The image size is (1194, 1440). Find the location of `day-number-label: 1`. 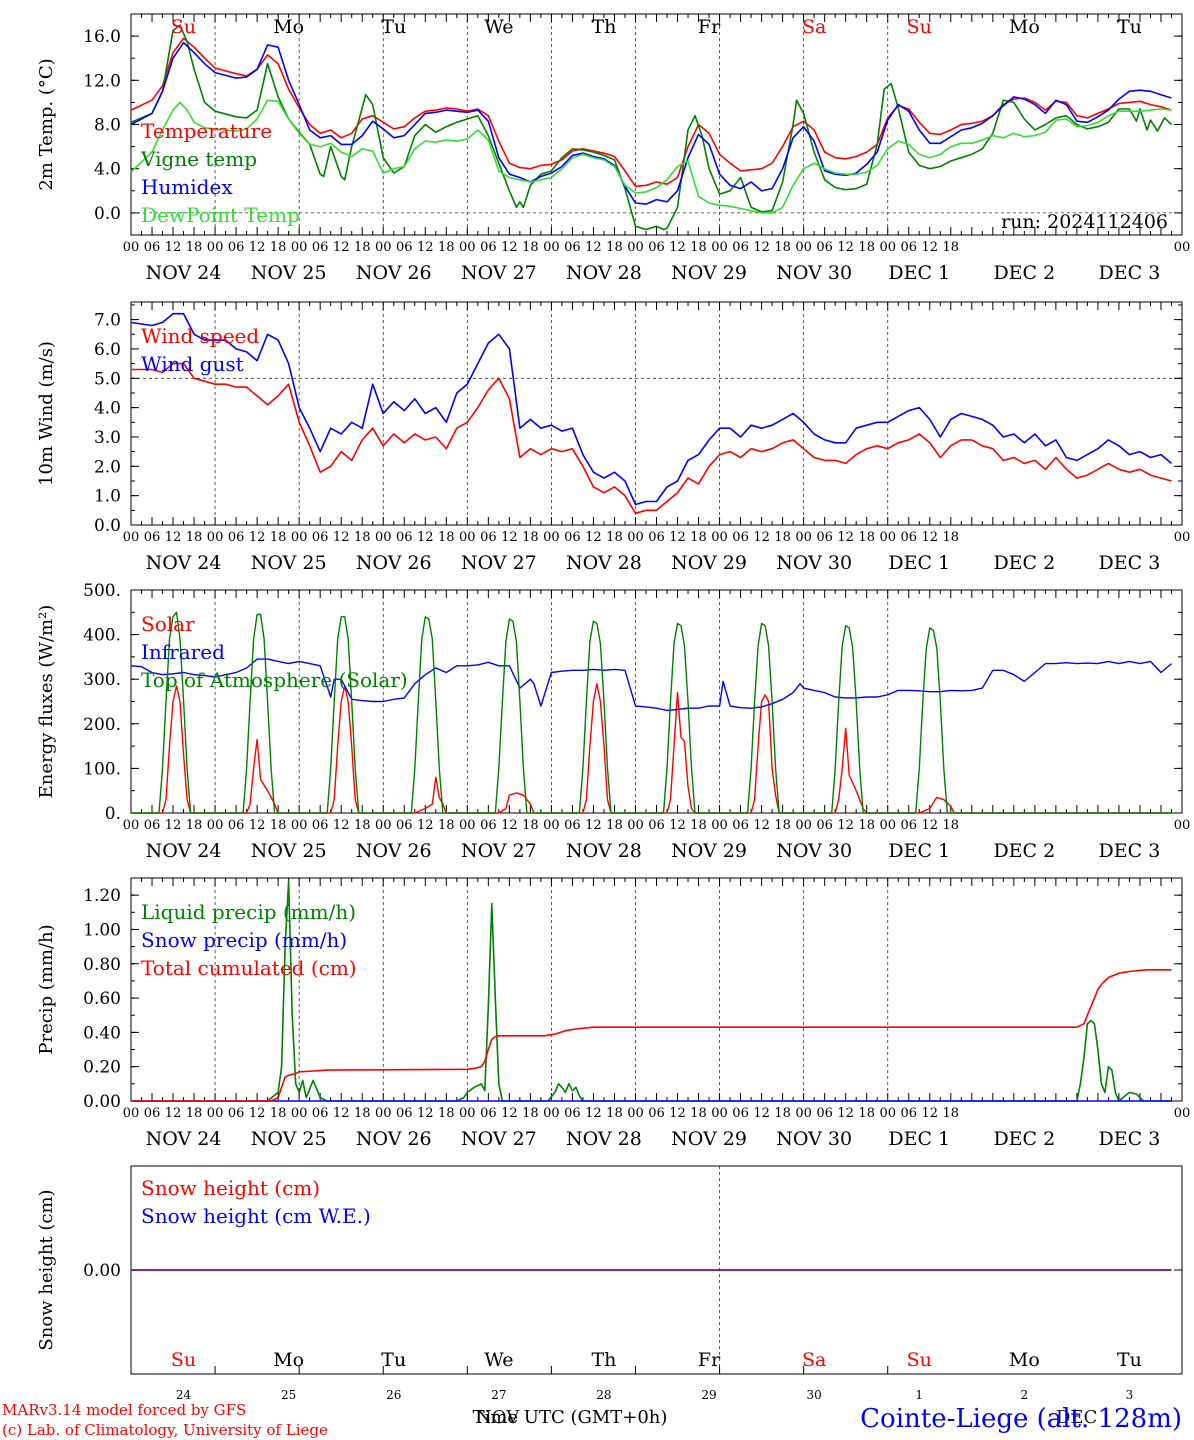

day-number-label: 1 is located at coordinates (919, 1395).